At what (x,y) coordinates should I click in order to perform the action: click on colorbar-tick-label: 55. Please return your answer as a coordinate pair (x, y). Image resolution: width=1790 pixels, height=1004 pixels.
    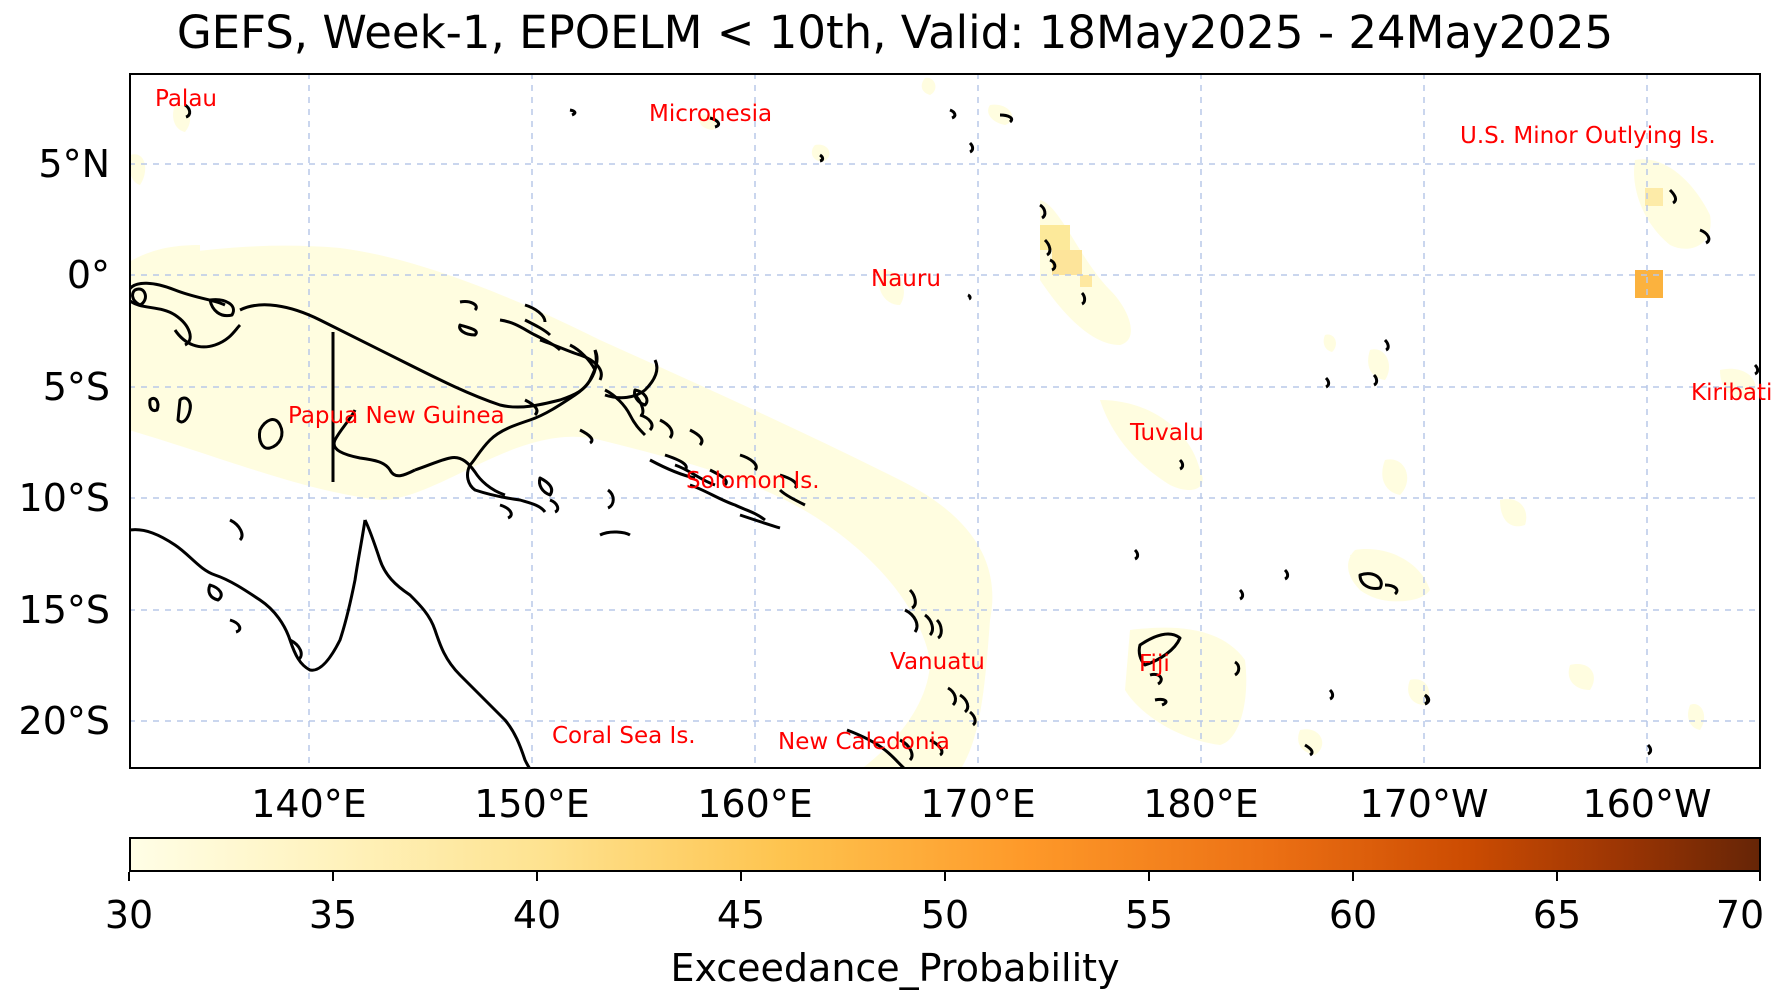
    Looking at the image, I should click on (1149, 915).